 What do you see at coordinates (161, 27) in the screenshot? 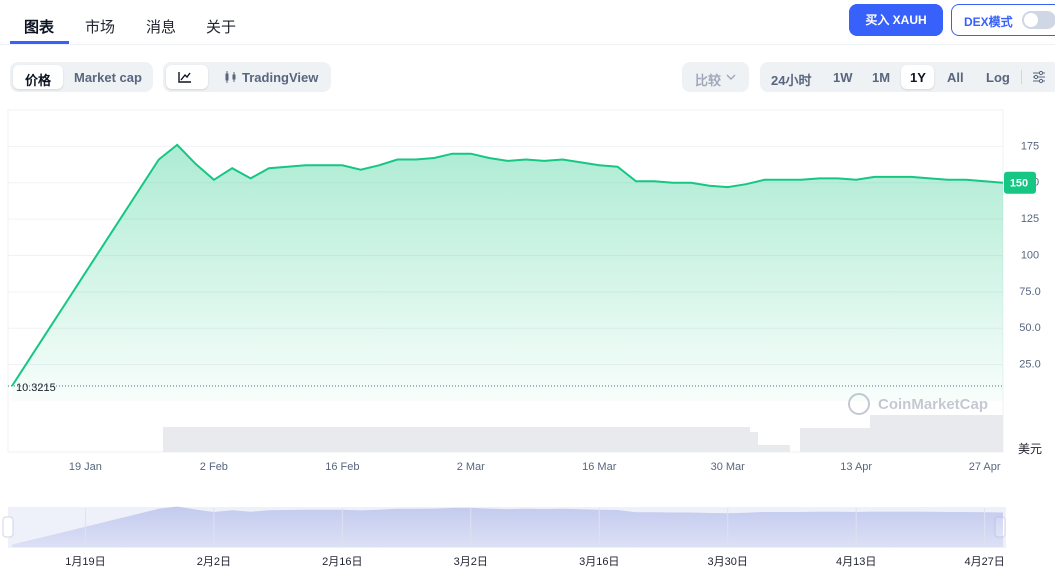
I see `tab: 消息` at bounding box center [161, 27].